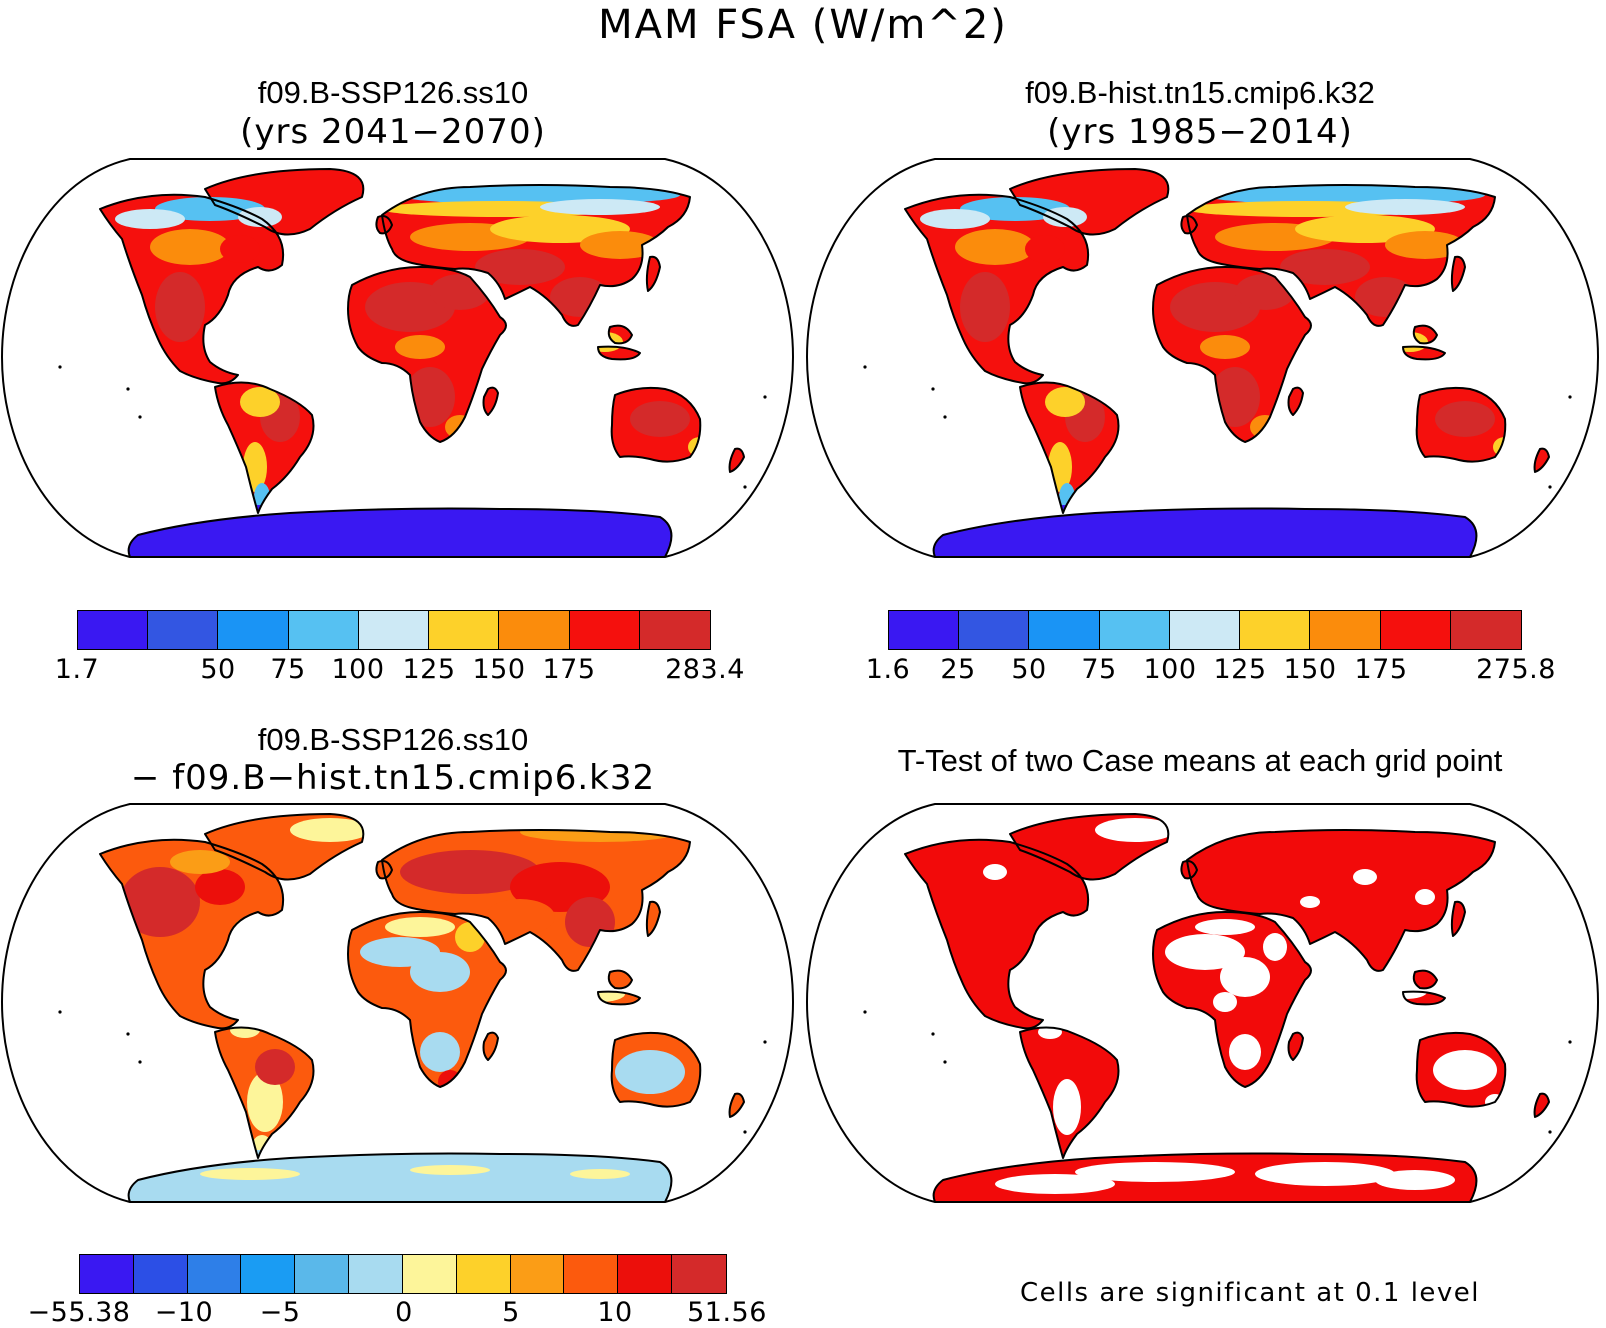 The width and height of the screenshot is (1606, 1328). What do you see at coordinates (1424, 353) in the screenshot?
I see `historical-map-coastline-indonesia` at bounding box center [1424, 353].